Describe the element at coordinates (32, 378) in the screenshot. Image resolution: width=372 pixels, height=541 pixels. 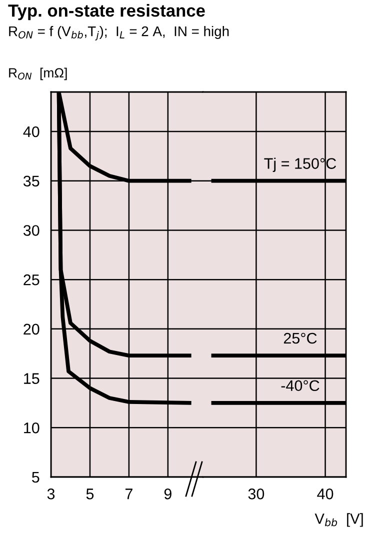
I see `y-tick-label: 15` at that location.